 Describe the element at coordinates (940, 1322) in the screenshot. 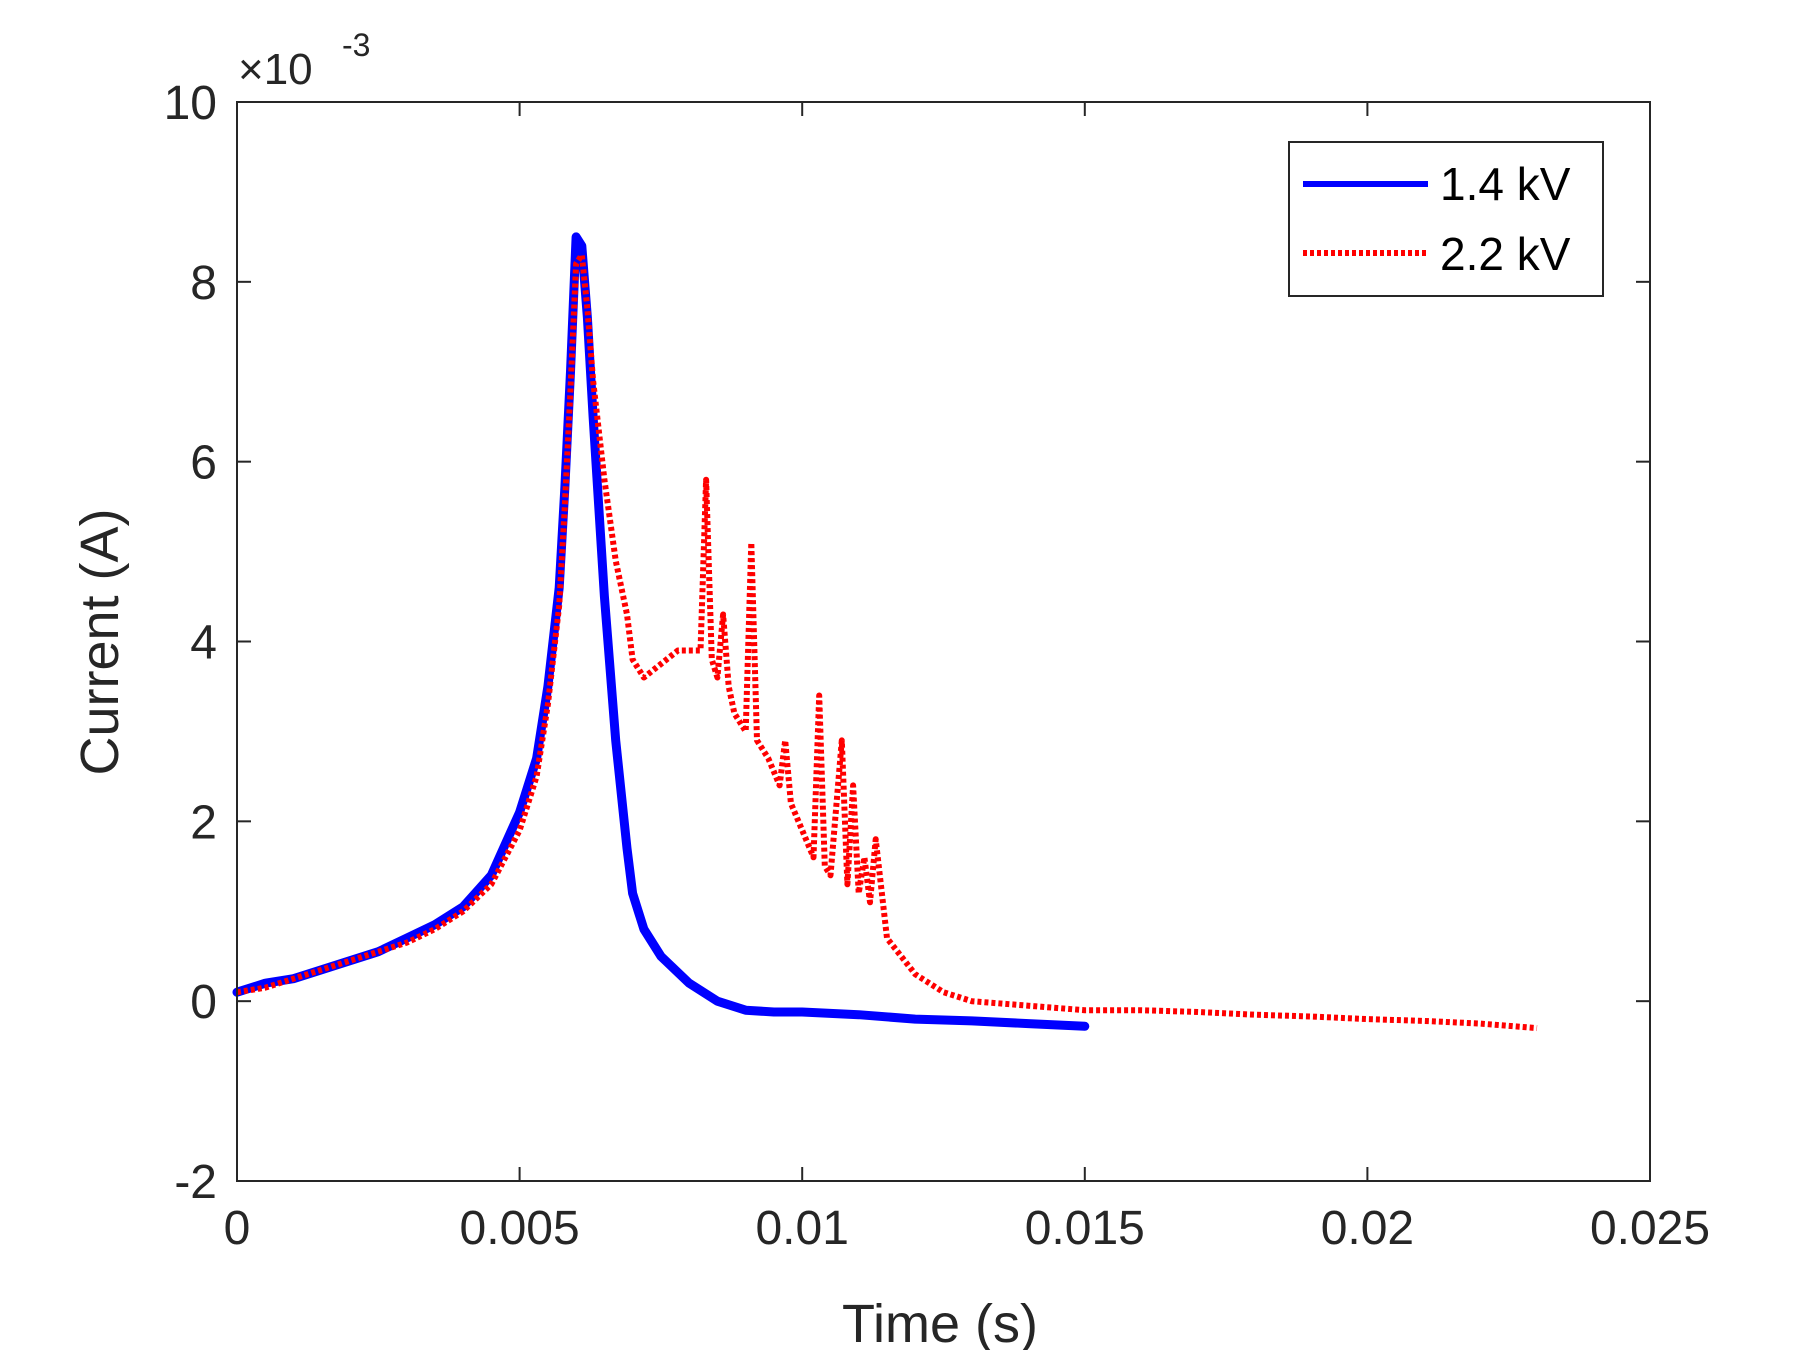

I see `x-axis-title: Time (s)` at that location.